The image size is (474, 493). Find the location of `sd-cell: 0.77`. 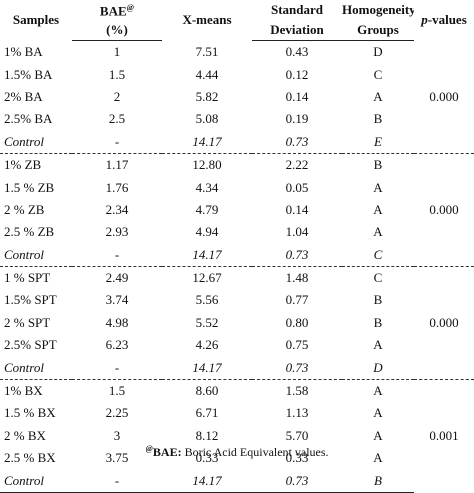

sd-cell: 0.77 is located at coordinates (297, 300).